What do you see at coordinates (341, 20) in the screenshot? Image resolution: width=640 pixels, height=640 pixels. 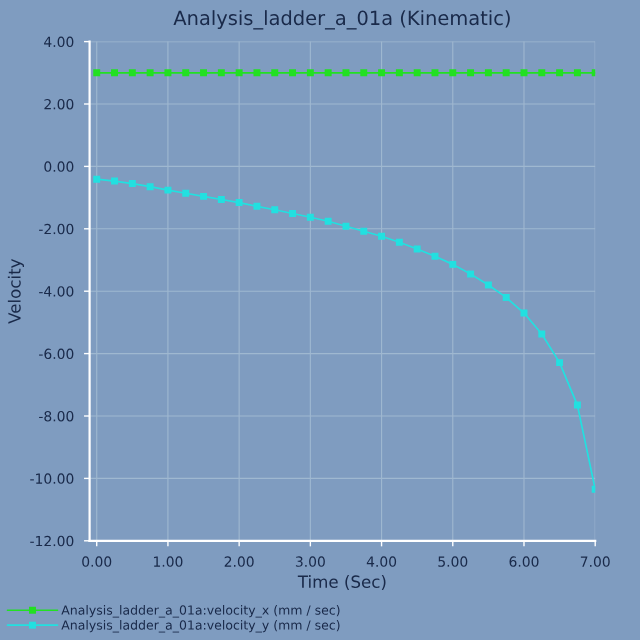 I see `chart-title: Analysis_ladder_a_01a (Kinematic)` at bounding box center [341, 20].